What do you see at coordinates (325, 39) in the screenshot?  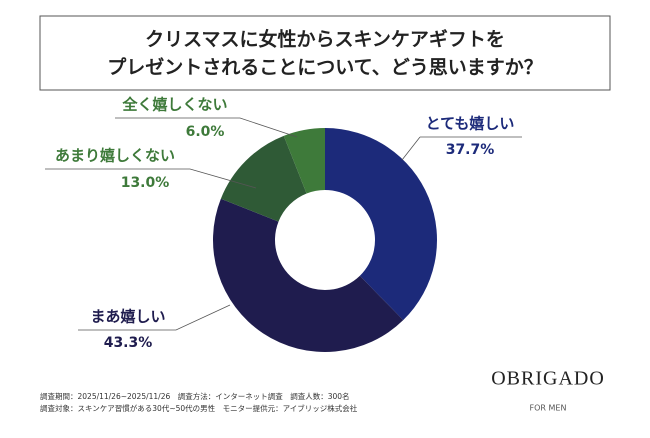 I see `chart-title: クリスマスに女性からスキンケアギフトを` at bounding box center [325, 39].